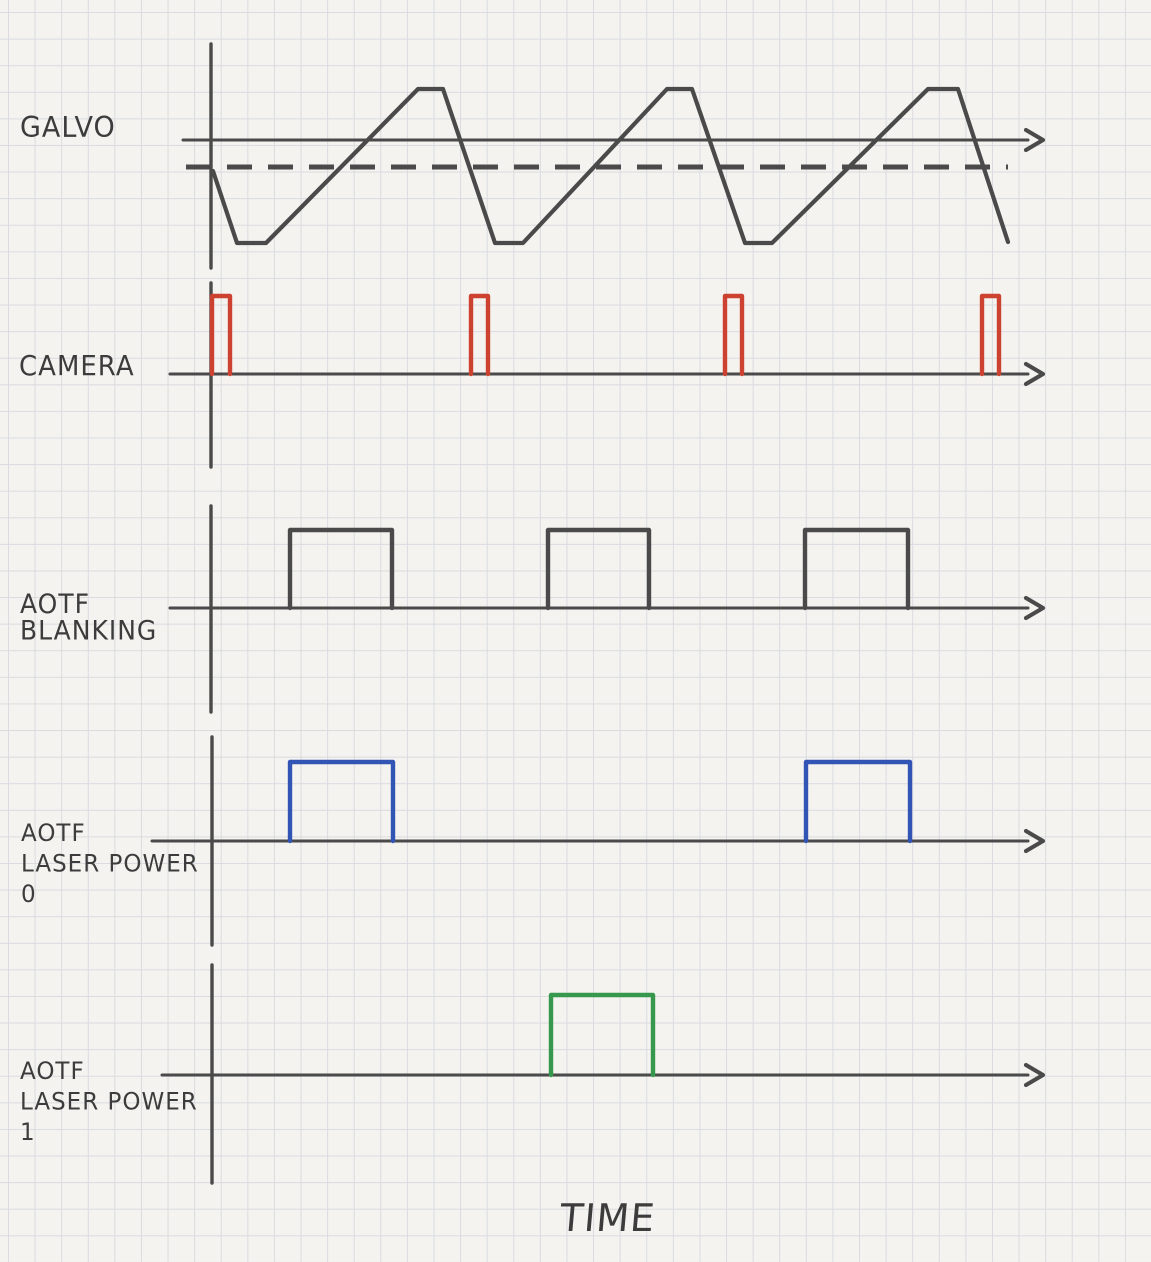 The image size is (1151, 1262). What do you see at coordinates (608, 1218) in the screenshot?
I see `time-axis-label: TIME` at bounding box center [608, 1218].